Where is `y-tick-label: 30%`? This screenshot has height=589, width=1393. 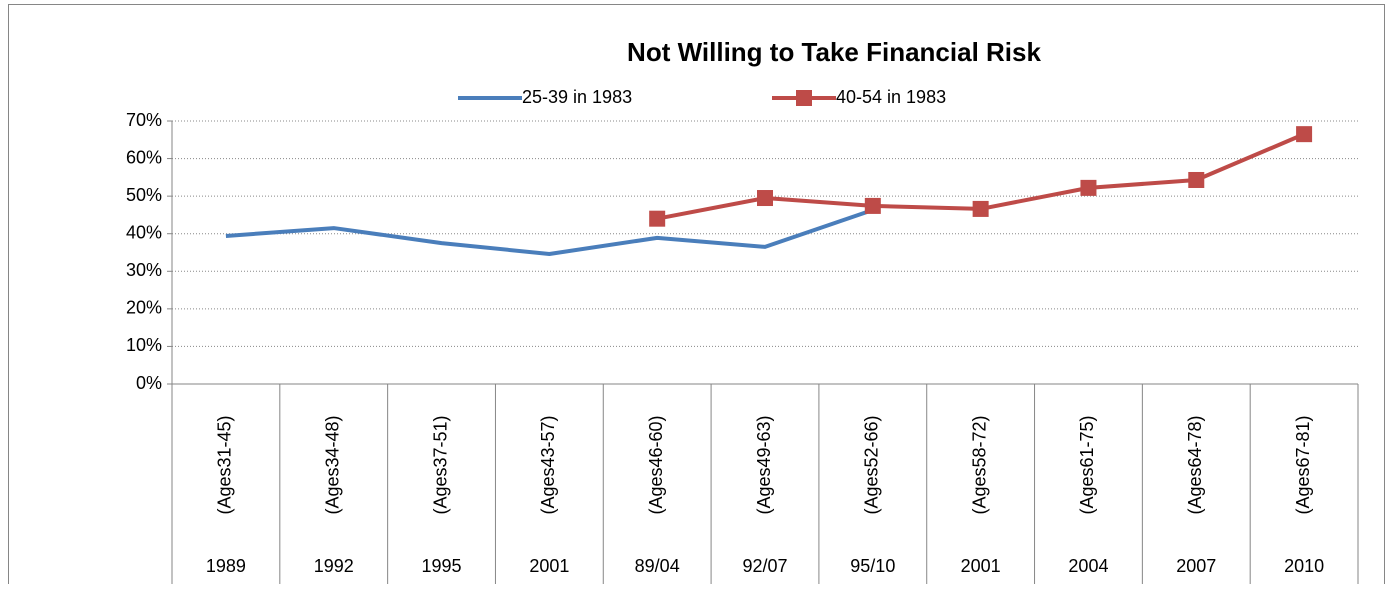 y-tick-label: 30% is located at coordinates (144, 270).